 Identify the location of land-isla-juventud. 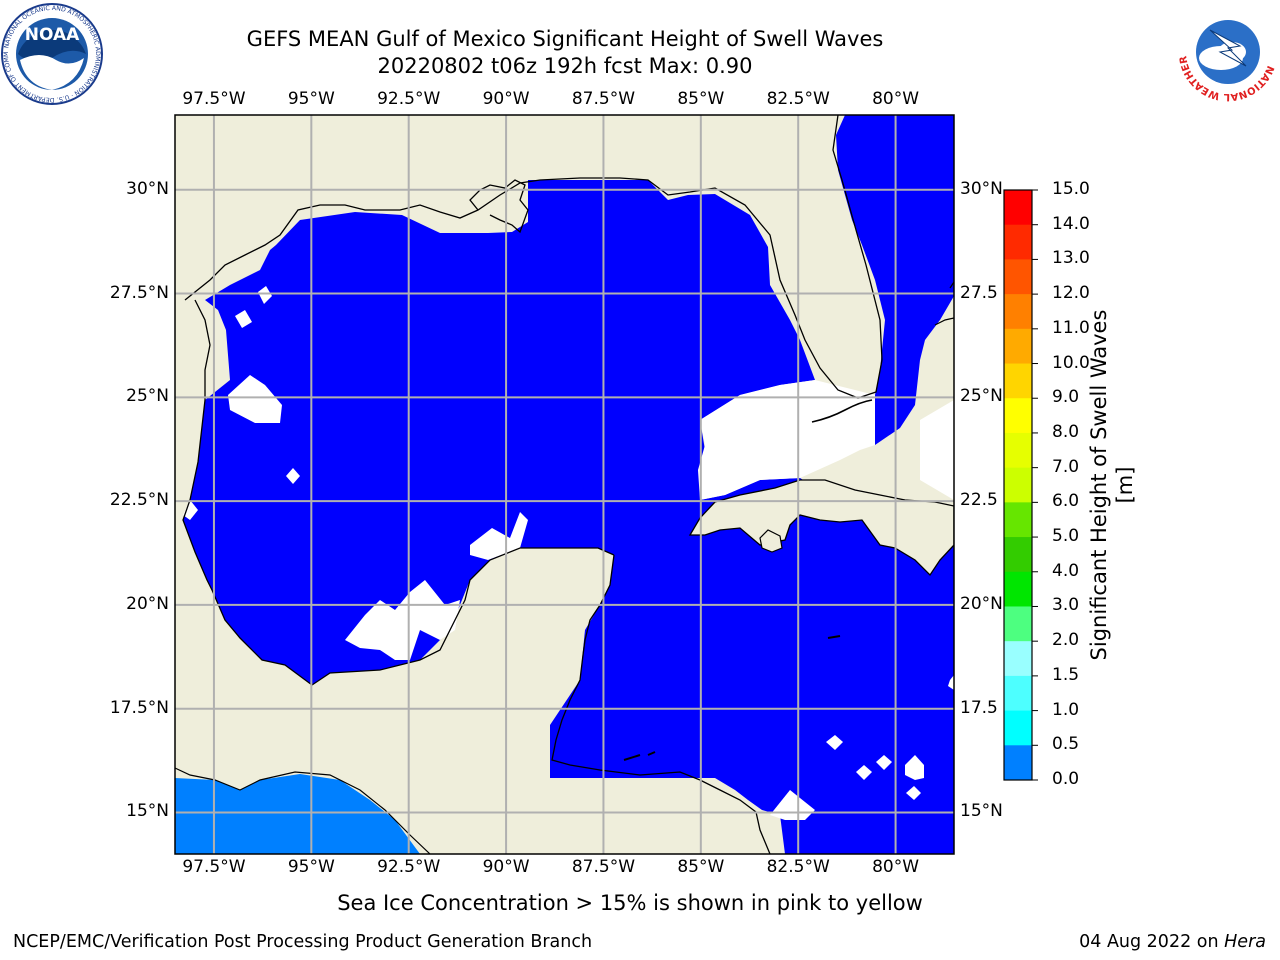
(771, 541).